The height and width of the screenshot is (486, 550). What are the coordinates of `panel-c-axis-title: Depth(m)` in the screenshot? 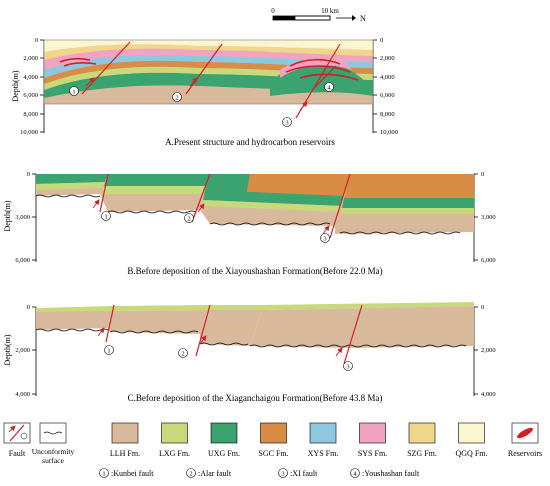 It's located at (7, 349).